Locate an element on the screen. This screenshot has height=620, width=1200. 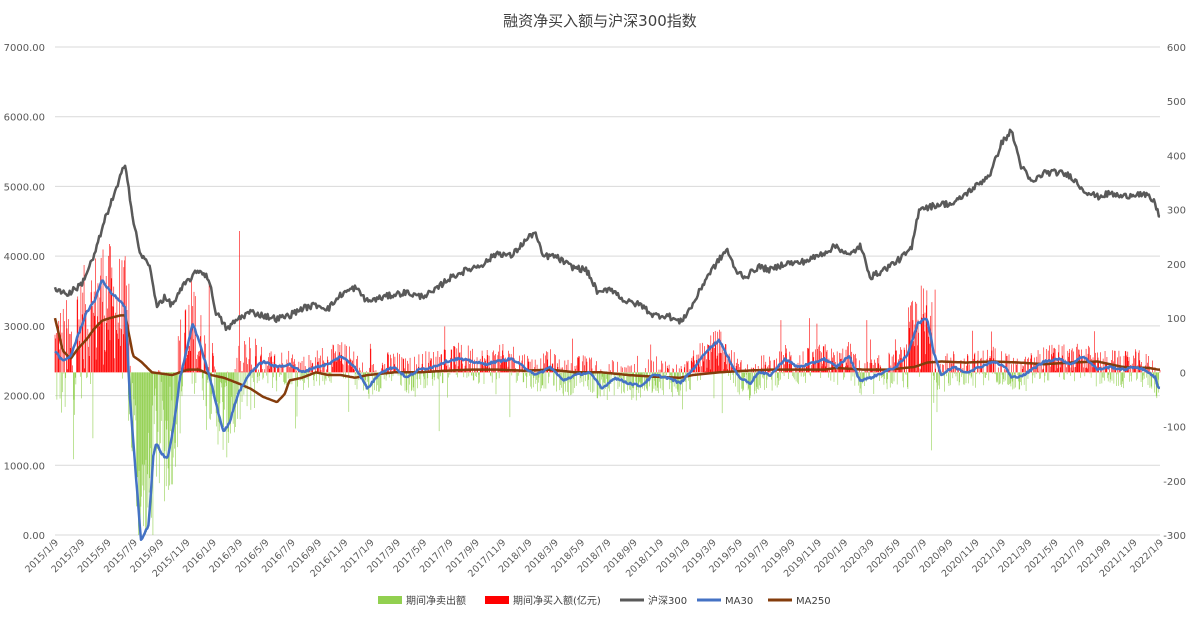
legend-label: 沪深300 is located at coordinates (667, 600).